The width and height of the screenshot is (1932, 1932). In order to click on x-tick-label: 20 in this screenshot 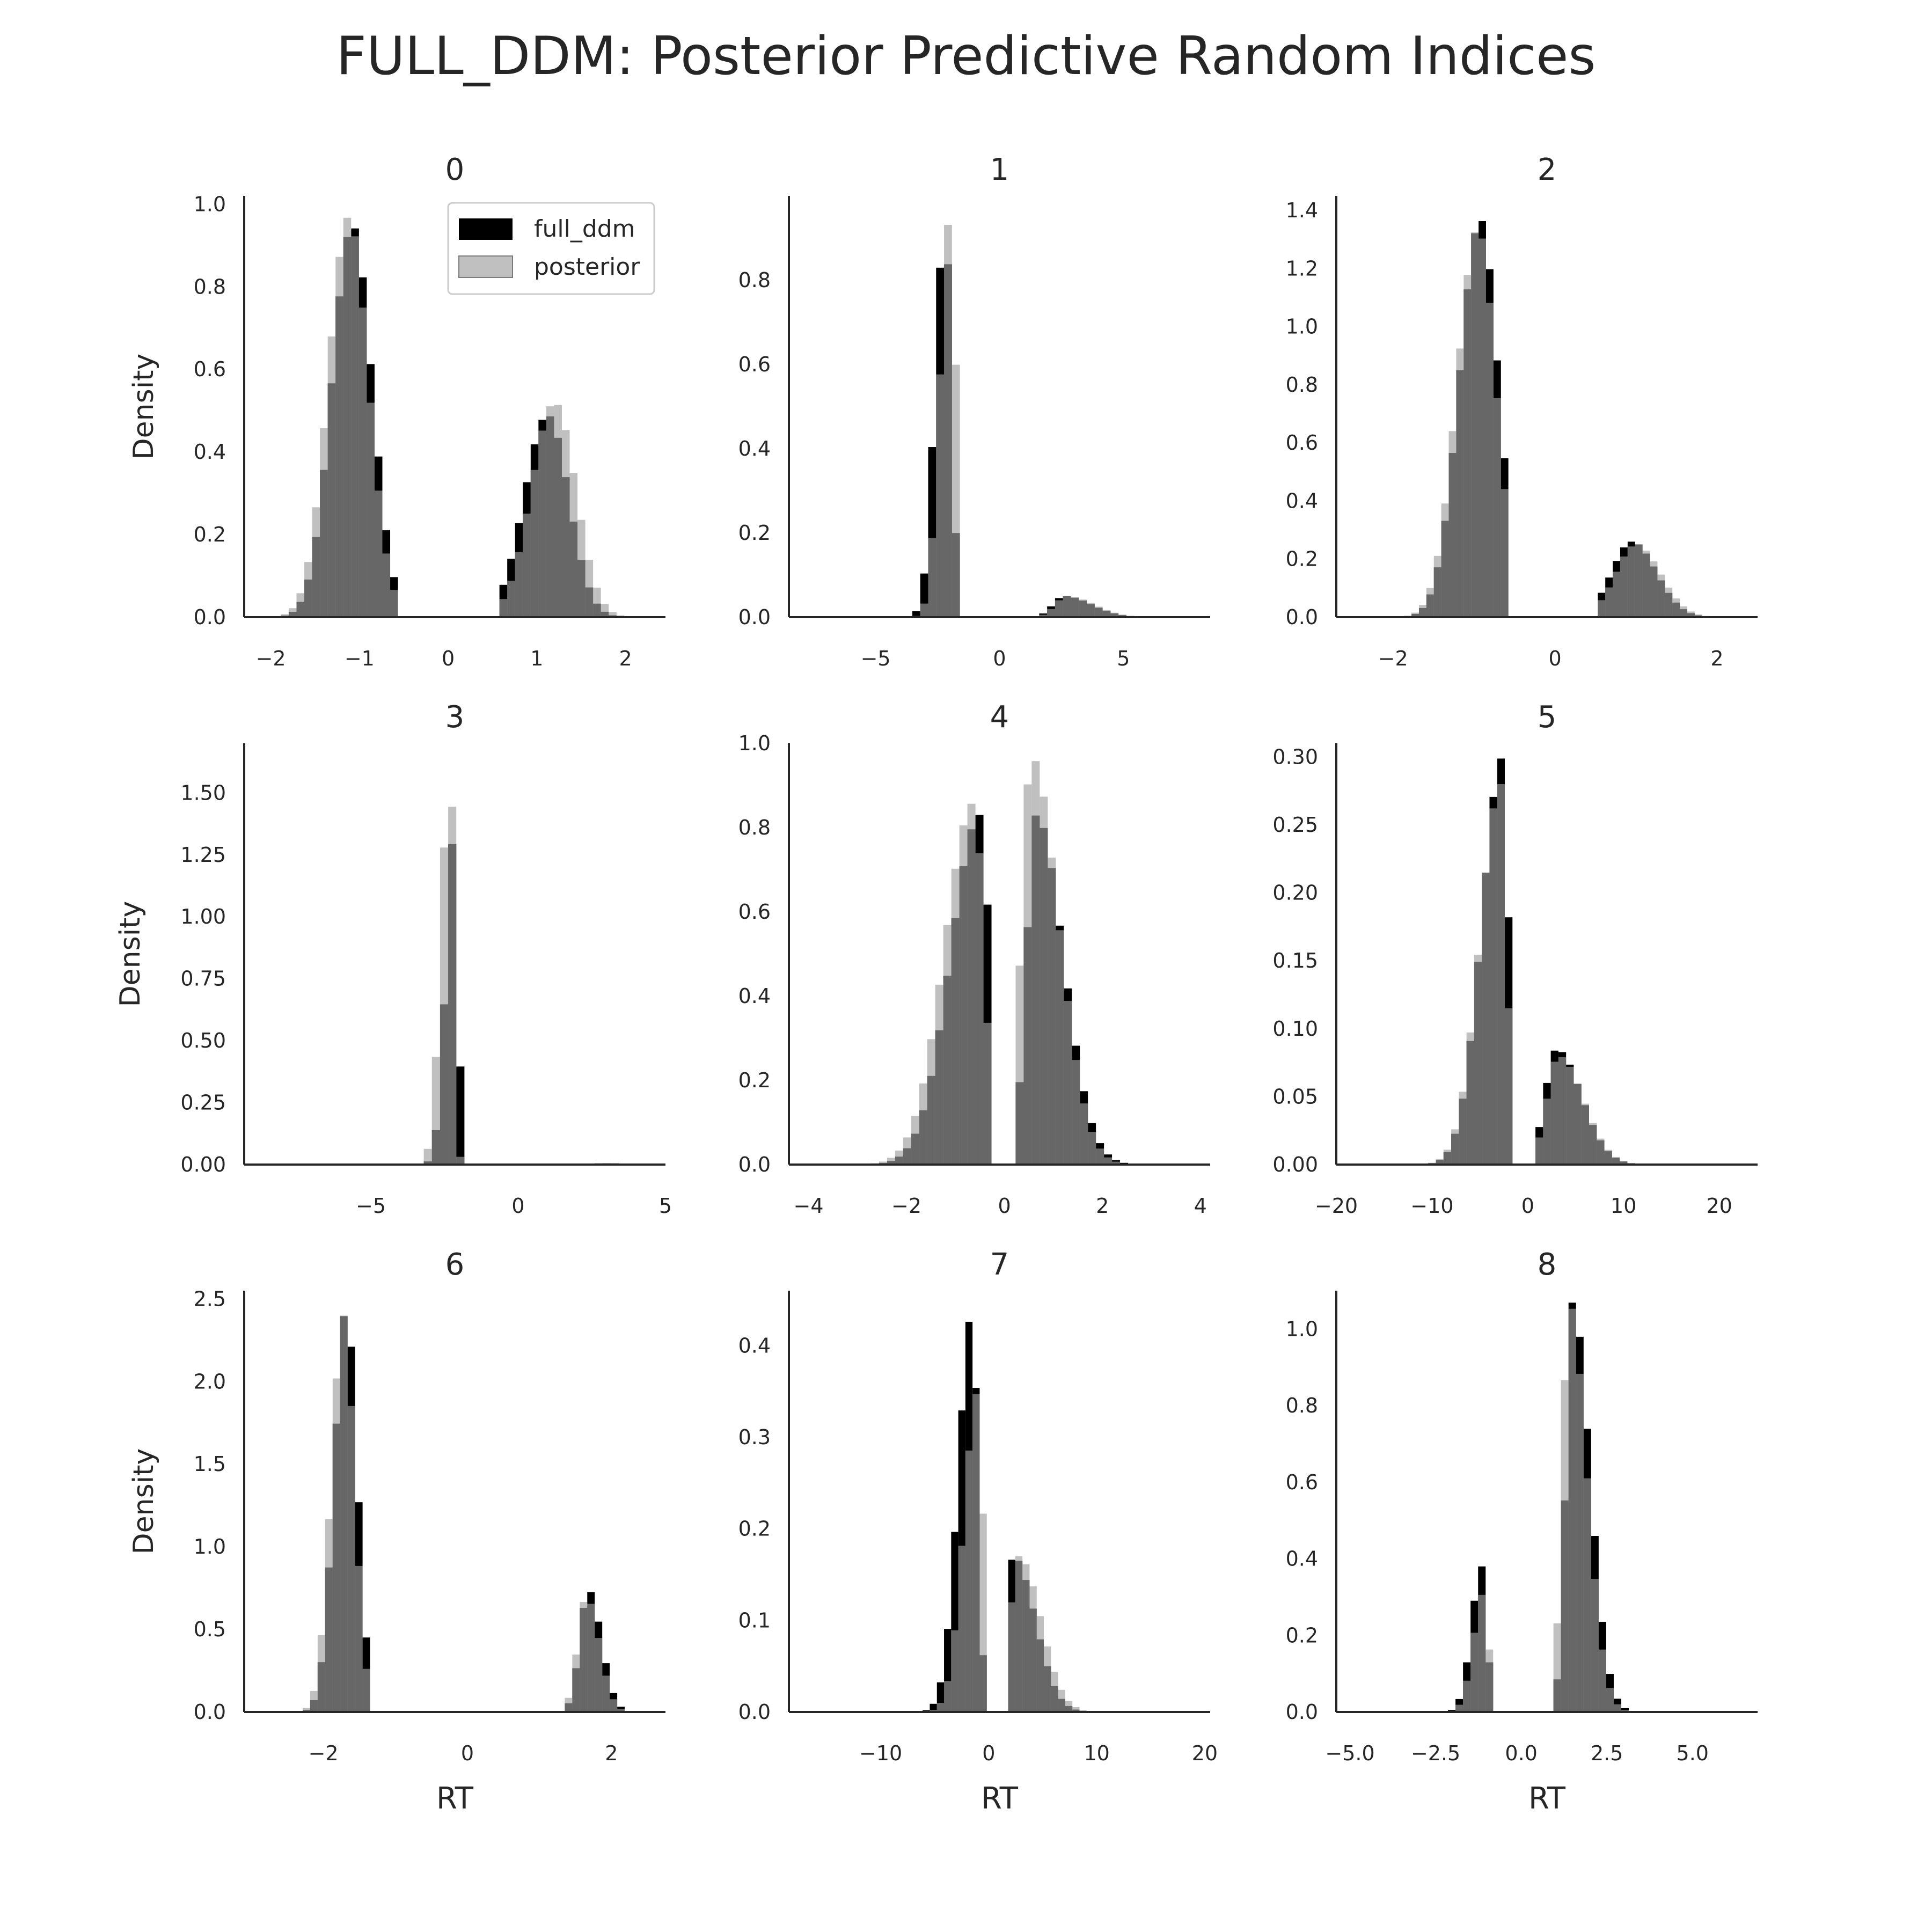, I will do `click(1205, 1753)`.